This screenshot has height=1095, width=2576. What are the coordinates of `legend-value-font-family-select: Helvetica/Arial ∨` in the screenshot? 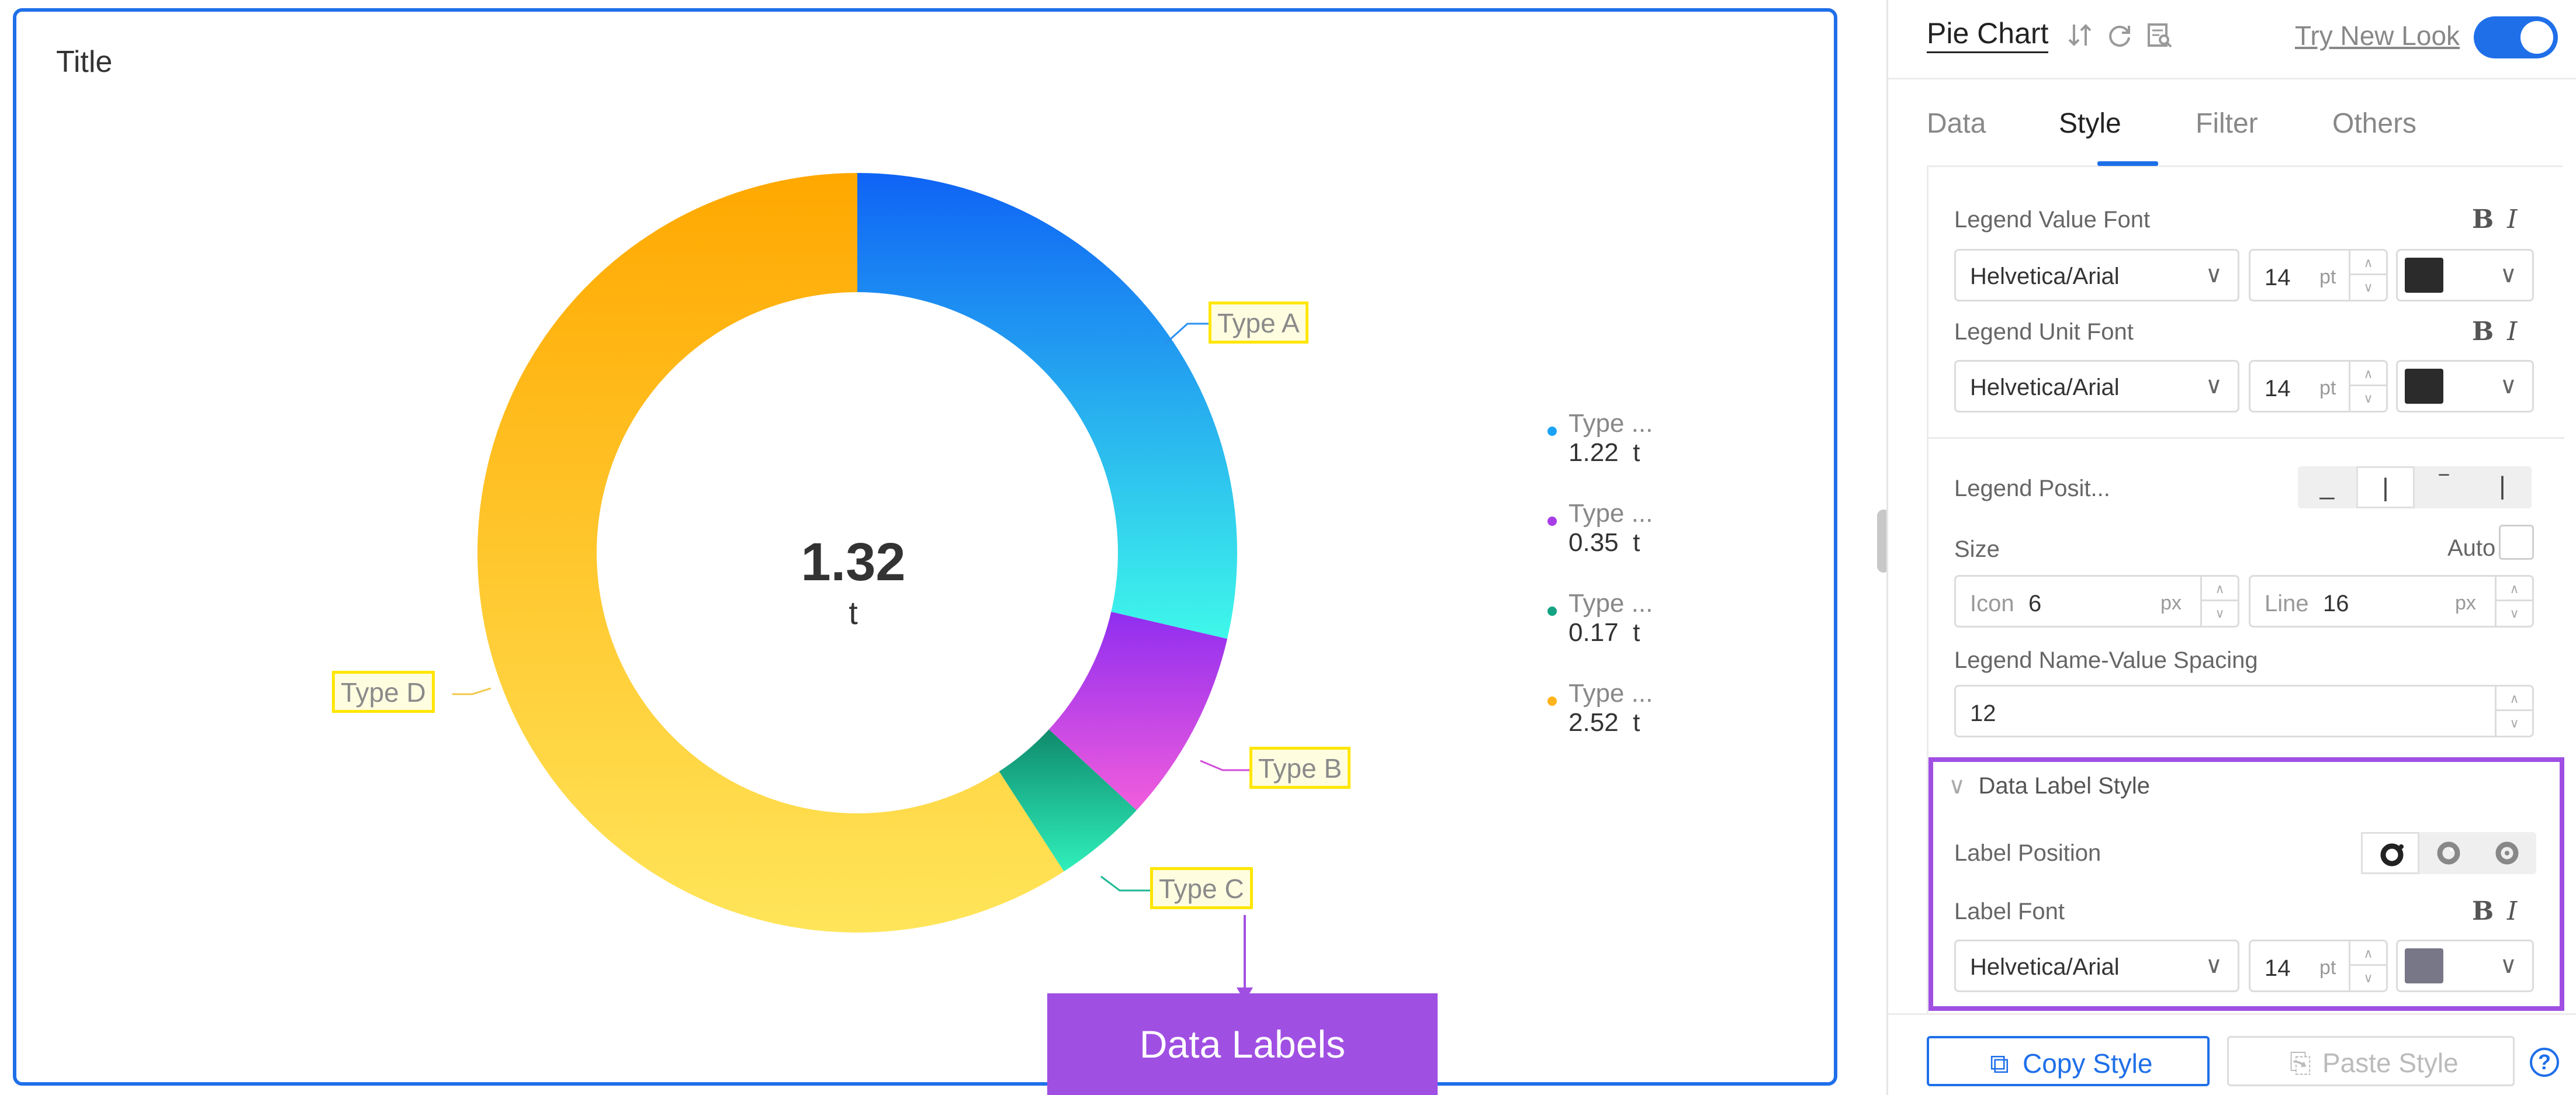 It's located at (2096, 275).